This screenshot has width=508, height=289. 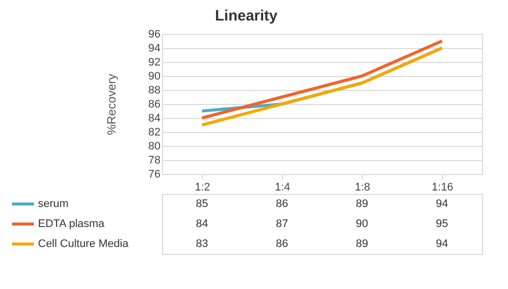 I want to click on legend-label: Cell Culture Media, so click(x=84, y=244).